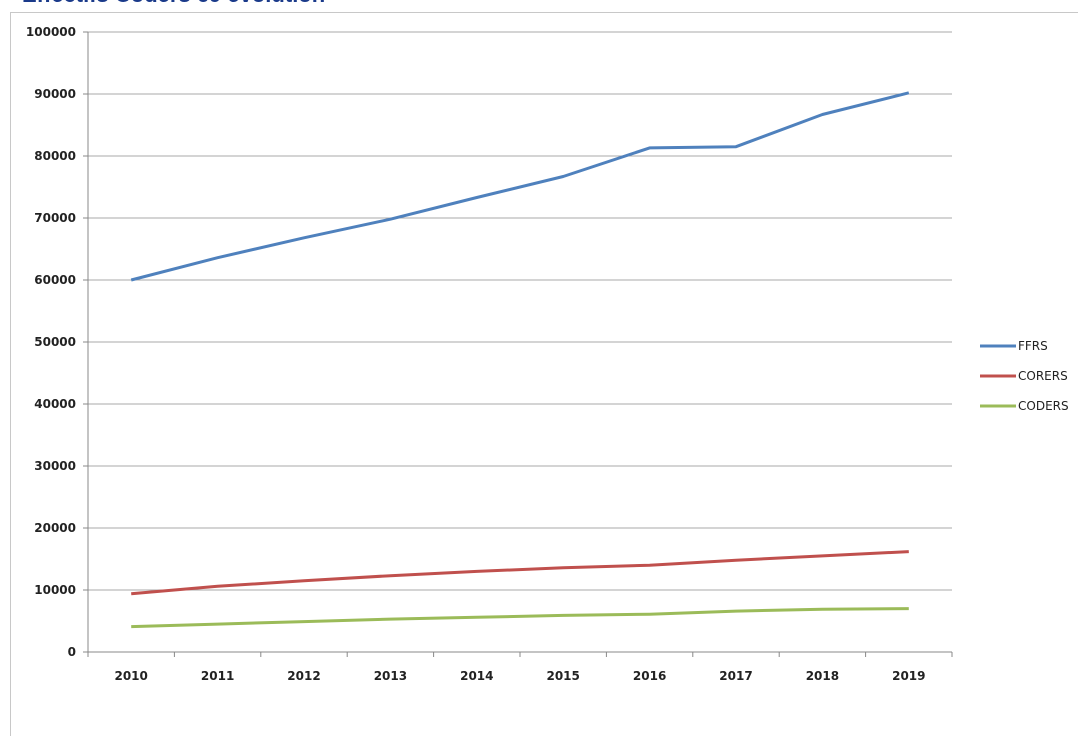 The height and width of the screenshot is (738, 1082). What do you see at coordinates (55, 280) in the screenshot?
I see `y-tick-label: 60000` at bounding box center [55, 280].